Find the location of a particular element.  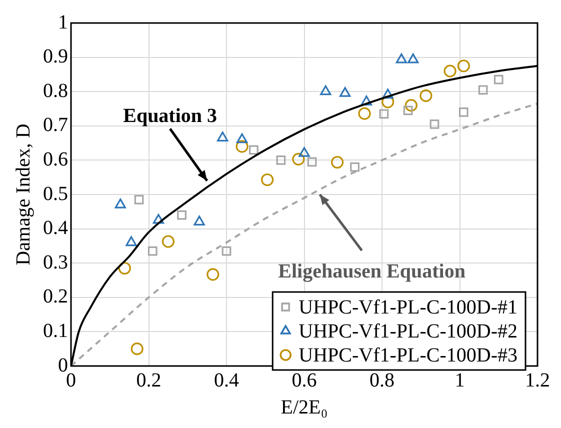

y-tick-label: 0 is located at coordinates (63, 365).